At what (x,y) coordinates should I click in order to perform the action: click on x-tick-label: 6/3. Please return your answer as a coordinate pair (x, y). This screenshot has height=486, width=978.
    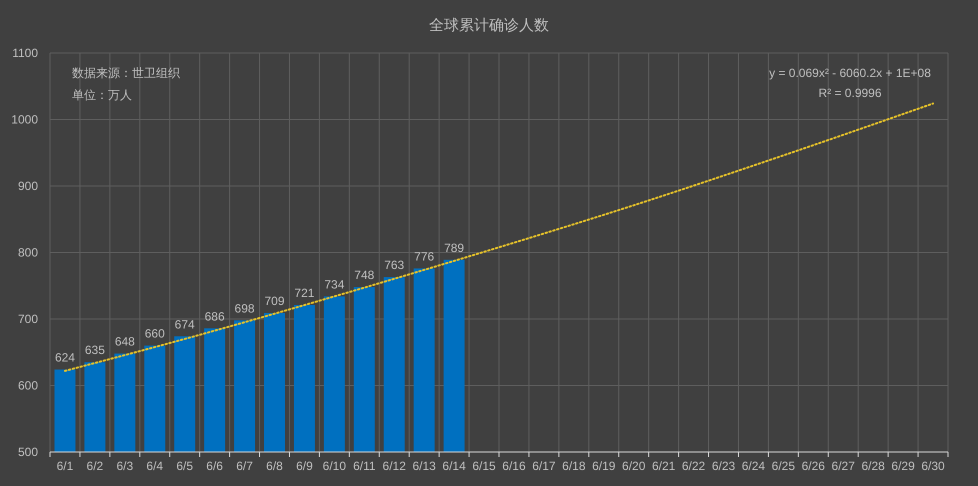
    Looking at the image, I should click on (125, 466).